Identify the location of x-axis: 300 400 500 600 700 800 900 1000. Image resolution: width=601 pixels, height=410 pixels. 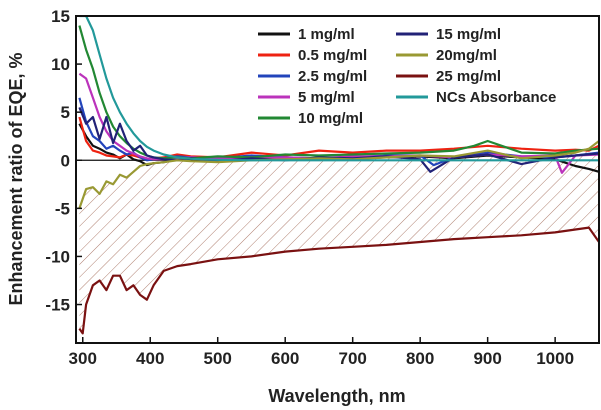
(321, 352).